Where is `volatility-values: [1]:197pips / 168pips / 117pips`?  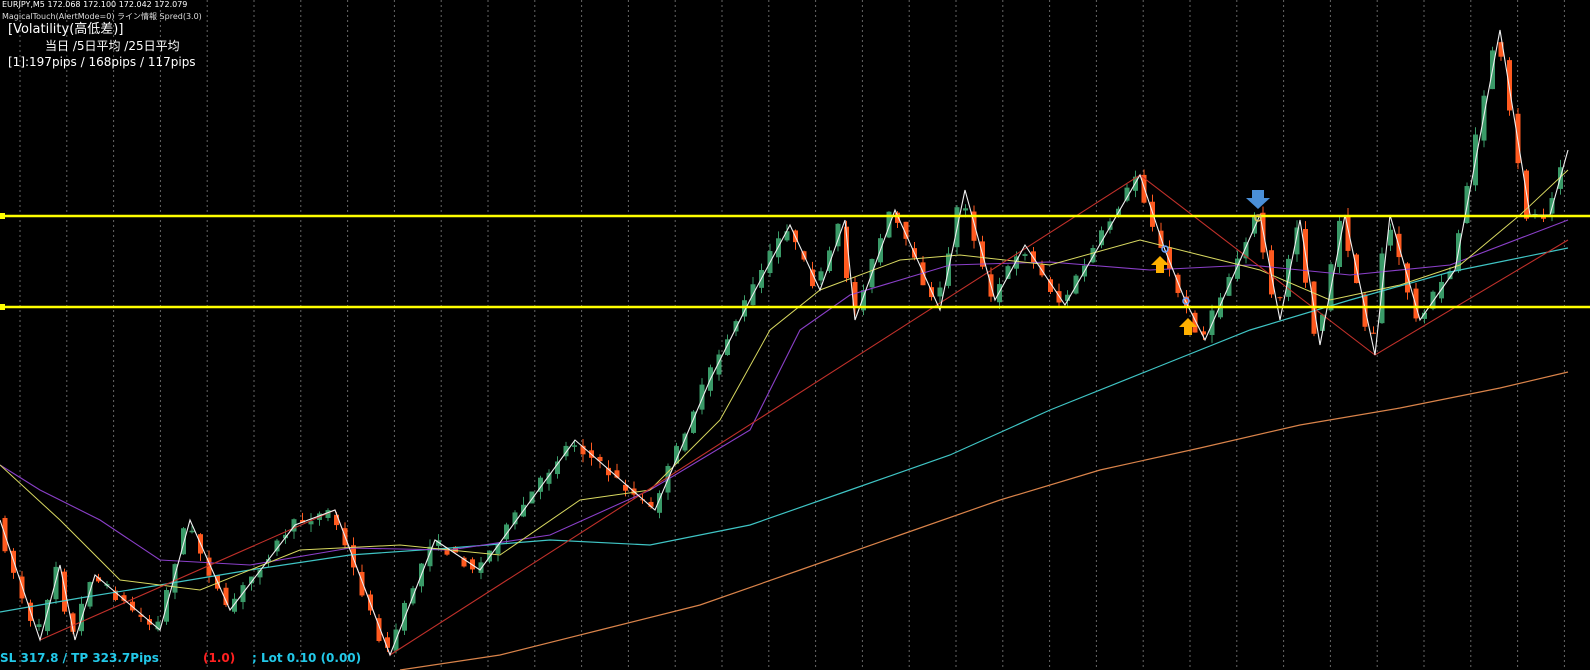
volatility-values: [1]:197pips / 168pips / 117pips is located at coordinates (102, 62).